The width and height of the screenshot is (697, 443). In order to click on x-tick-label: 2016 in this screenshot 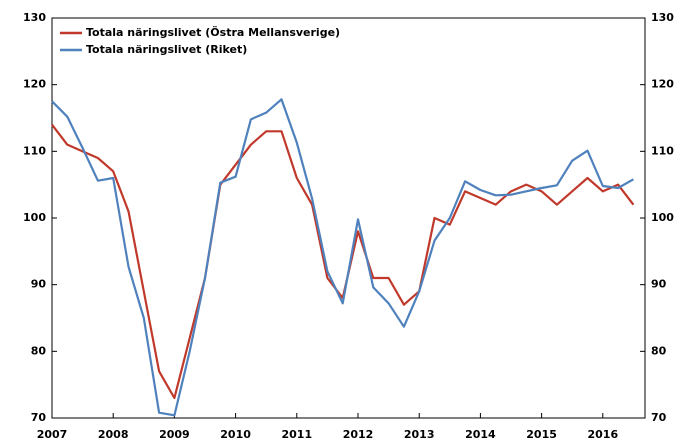, I will do `click(602, 434)`.